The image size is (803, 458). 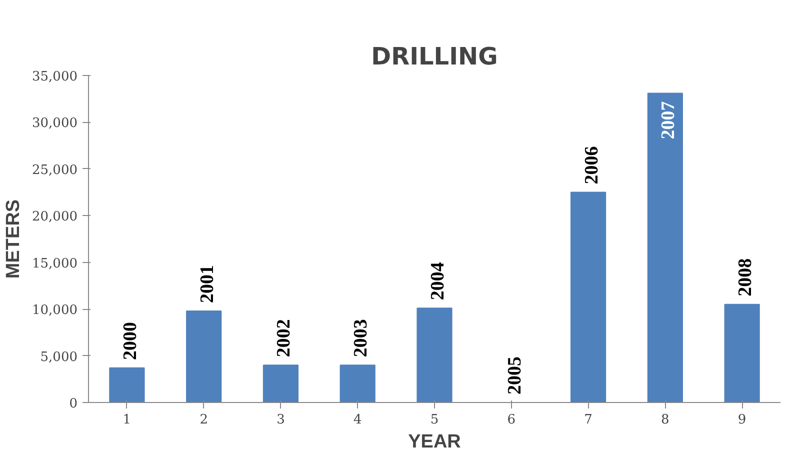 What do you see at coordinates (59, 357) in the screenshot?
I see `y-tick-label: 5,000` at bounding box center [59, 357].